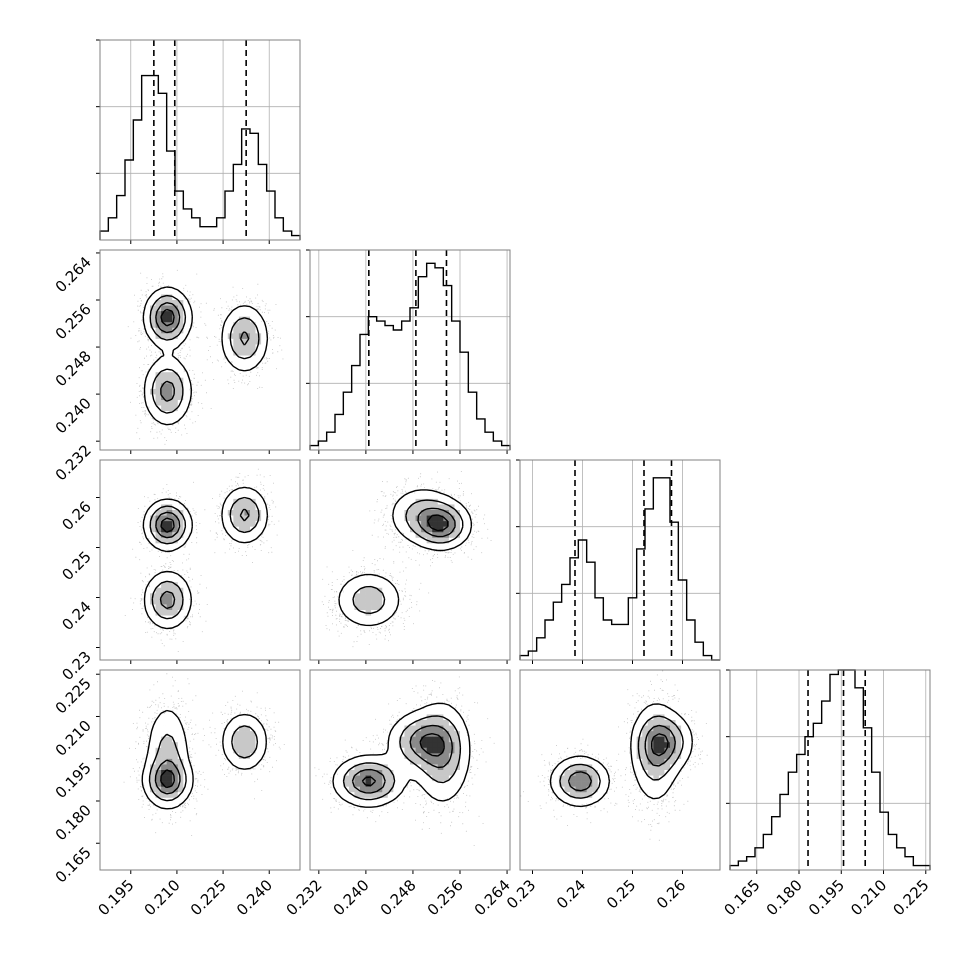  What do you see at coordinates (73, 415) in the screenshot?
I see `y-tick-label: 0.240` at bounding box center [73, 415].